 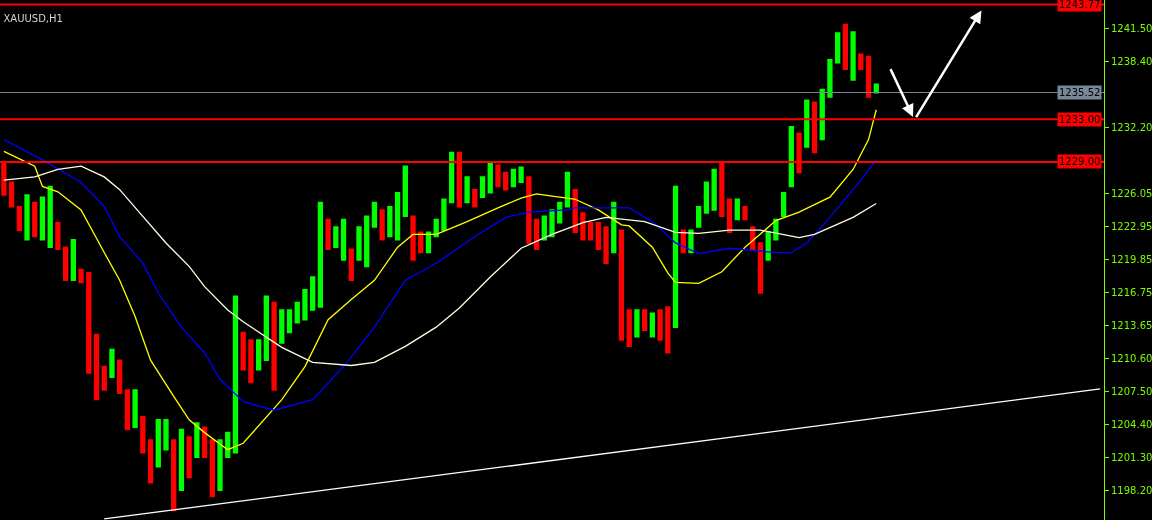 What do you see at coordinates (1131, 128) in the screenshot?
I see `y-tick-label: 1232.20` at bounding box center [1131, 128].